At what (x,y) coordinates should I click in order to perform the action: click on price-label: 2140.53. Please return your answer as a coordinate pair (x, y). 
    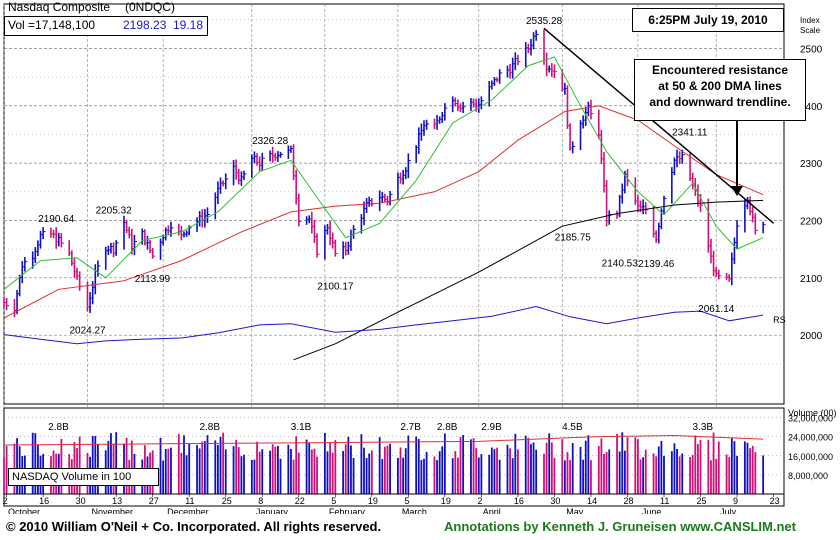
    Looking at the image, I should click on (620, 264).